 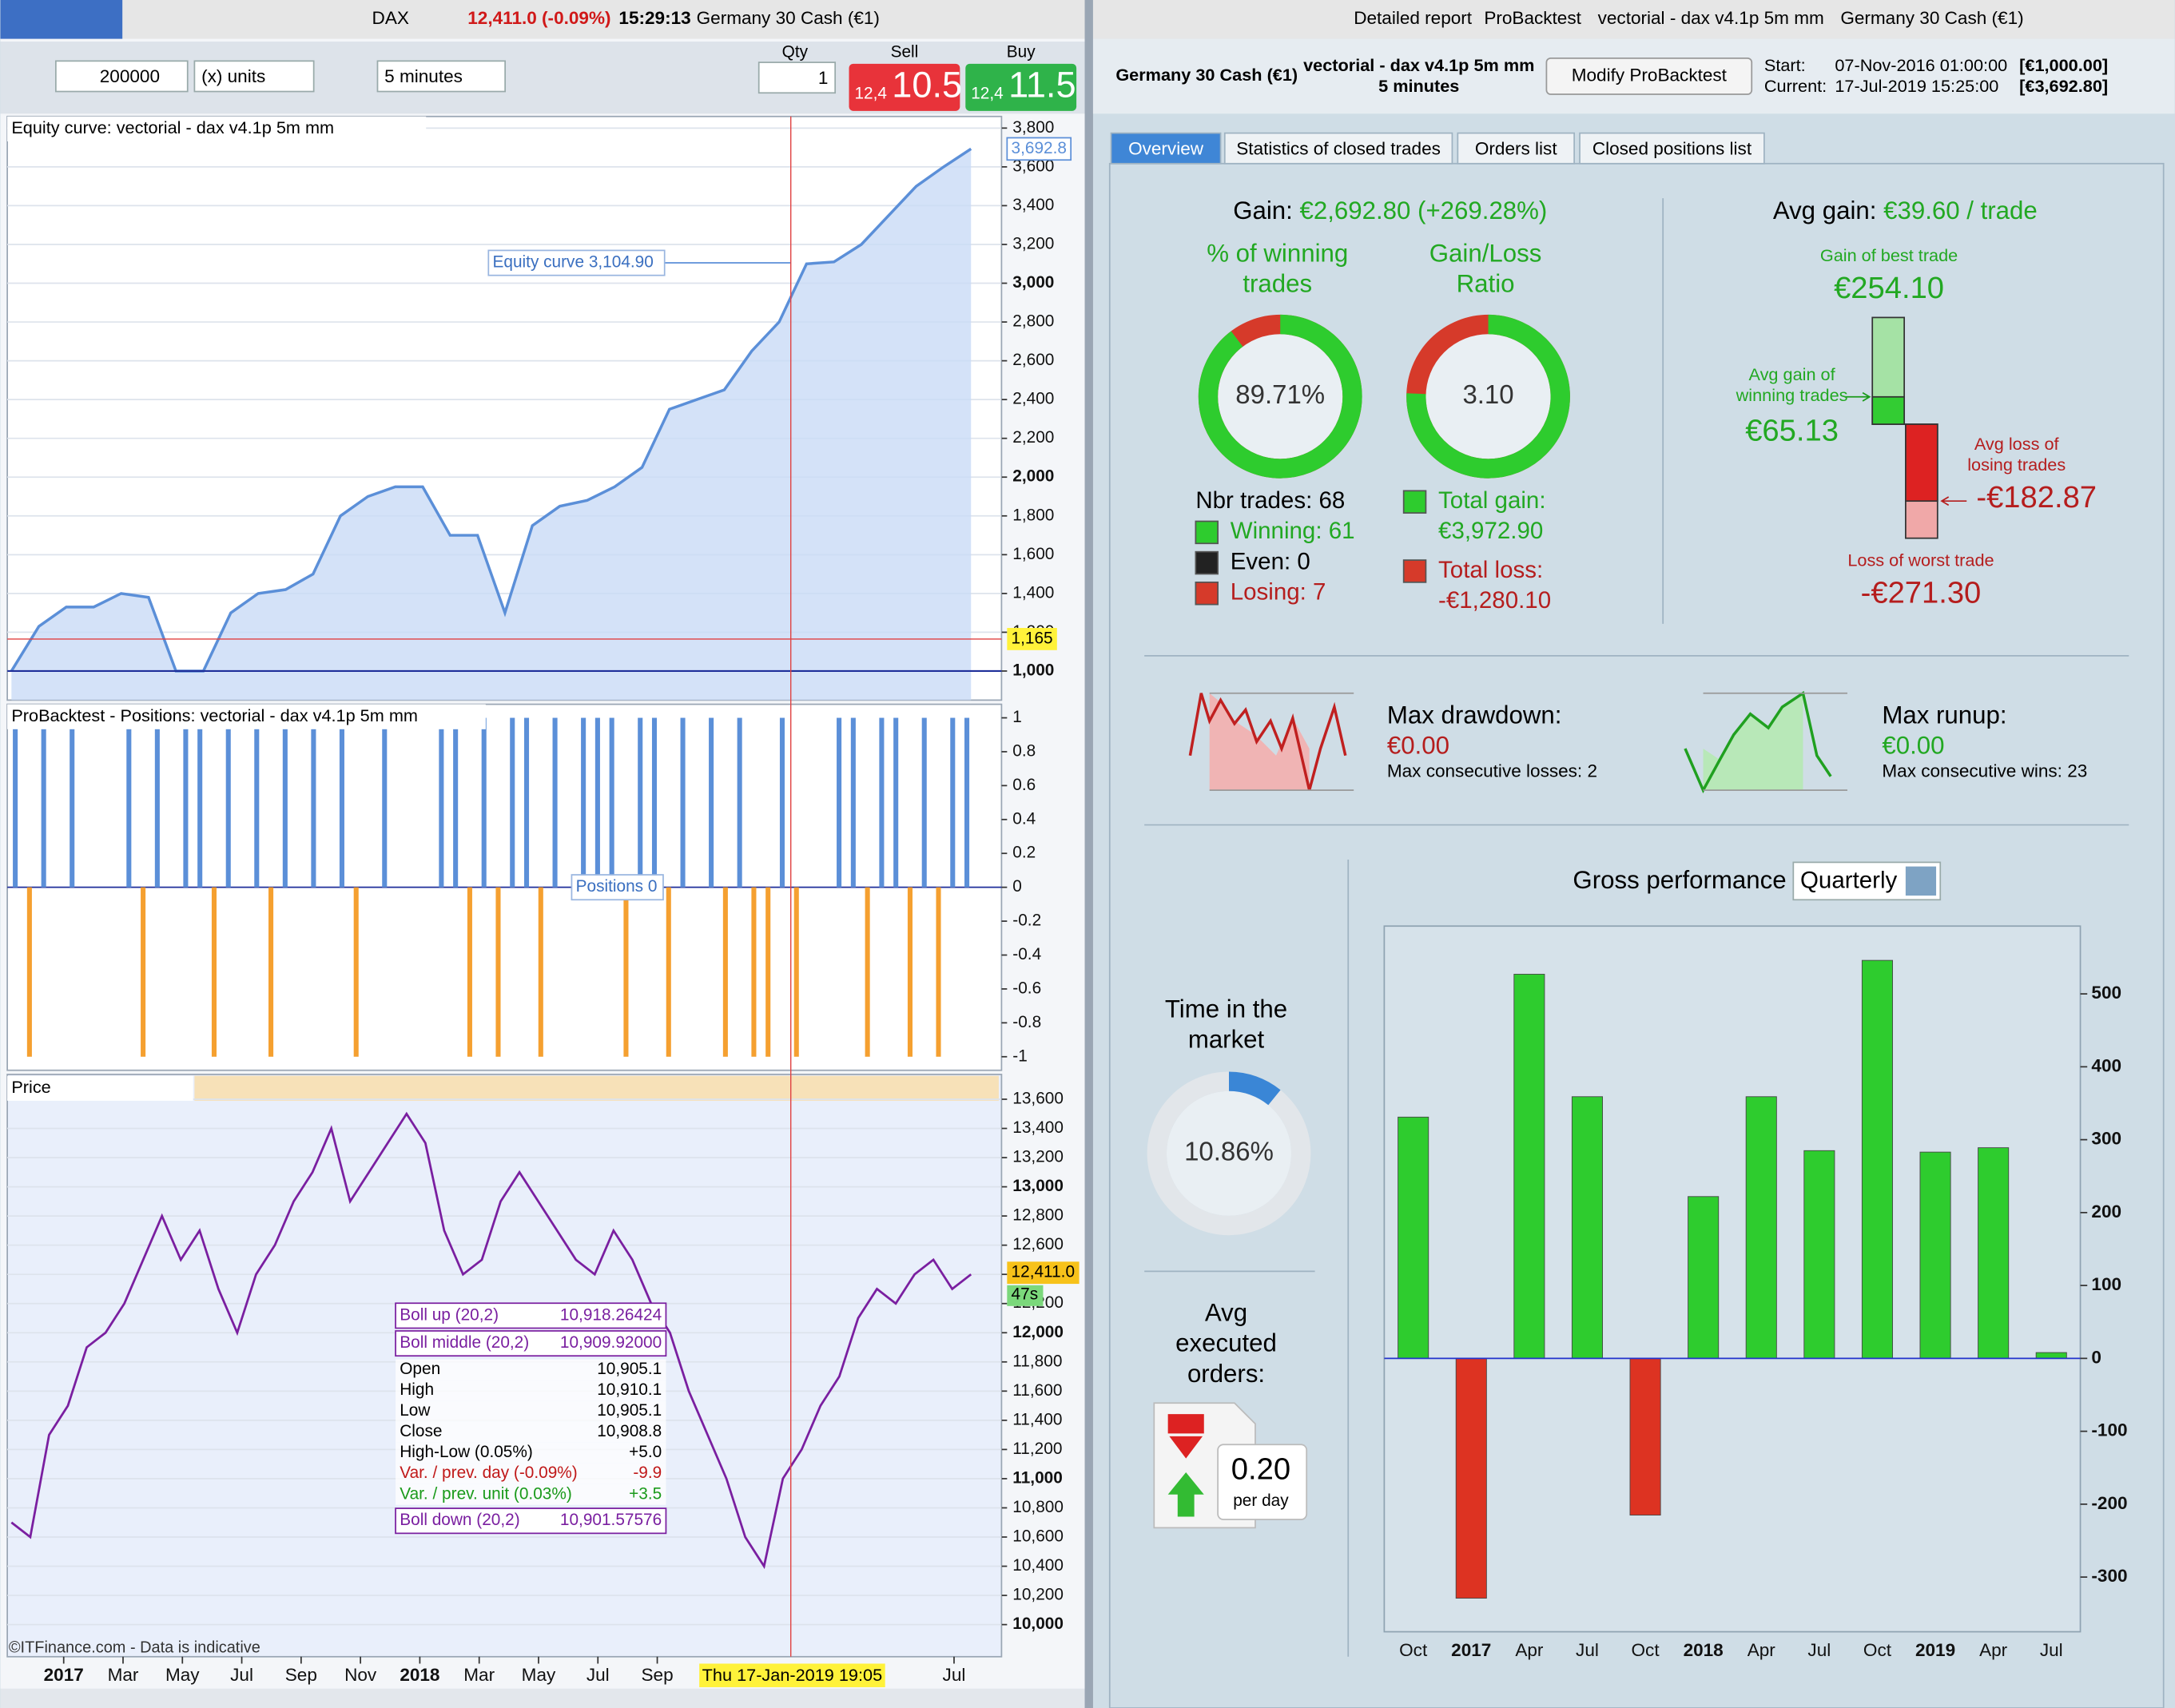 I want to click on copyright: ©ITFinance.com - Data is indicative, so click(x=135, y=1648).